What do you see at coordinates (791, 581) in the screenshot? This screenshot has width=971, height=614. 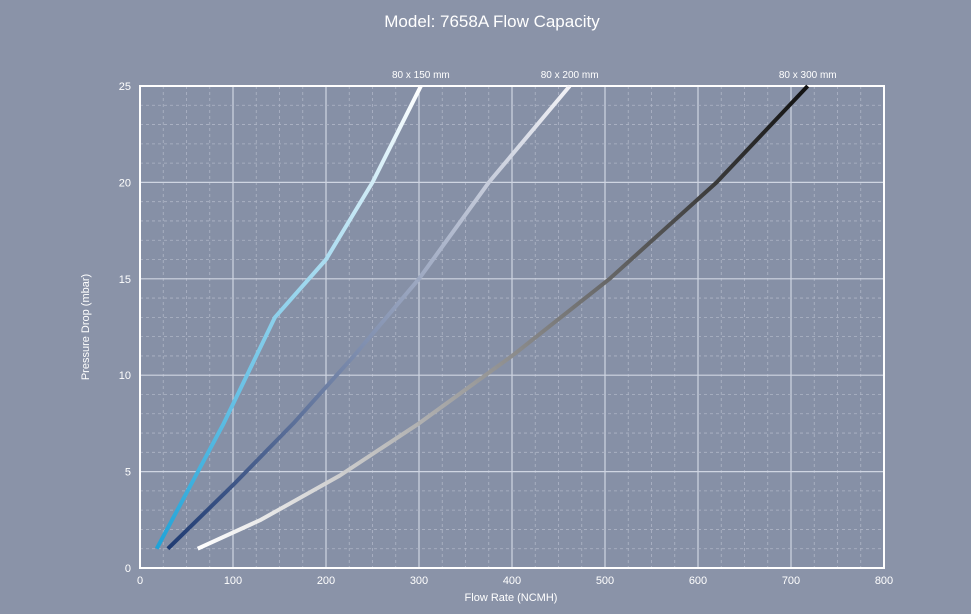 I see `x-tick-label: 700` at bounding box center [791, 581].